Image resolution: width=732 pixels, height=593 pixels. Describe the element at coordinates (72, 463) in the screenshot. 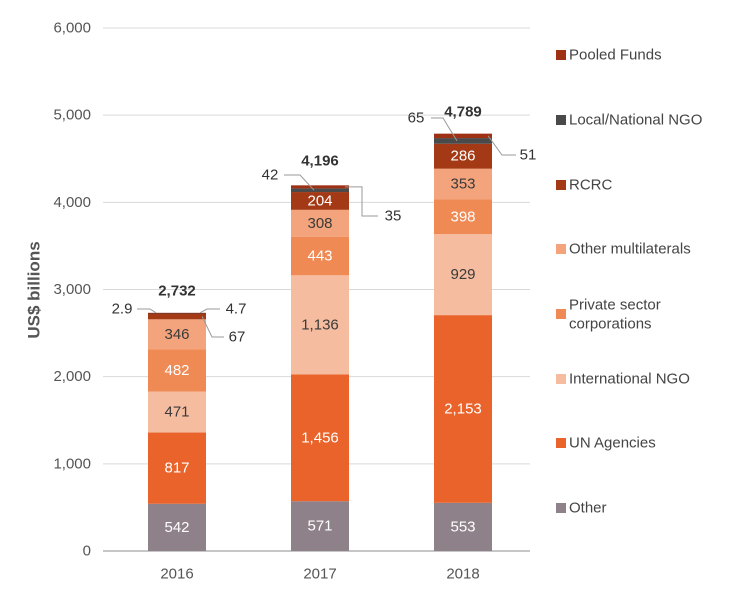

I see `y-tick-label: 1,000` at that location.